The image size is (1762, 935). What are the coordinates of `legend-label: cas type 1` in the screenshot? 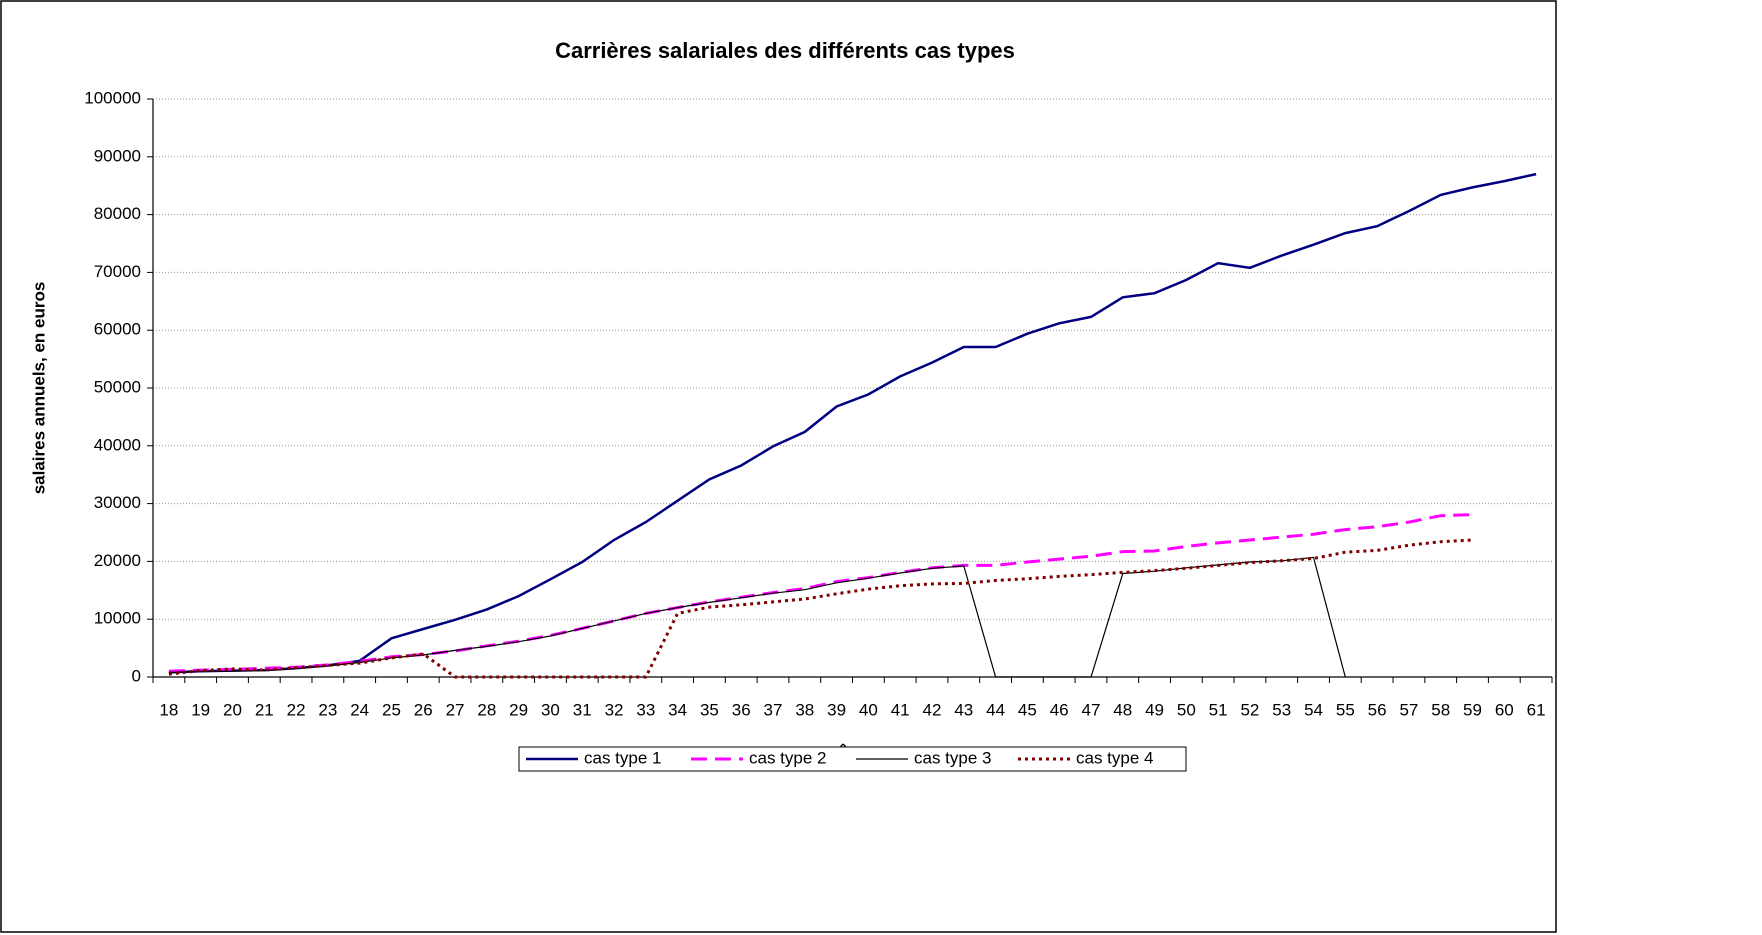 It's located at (623, 757).